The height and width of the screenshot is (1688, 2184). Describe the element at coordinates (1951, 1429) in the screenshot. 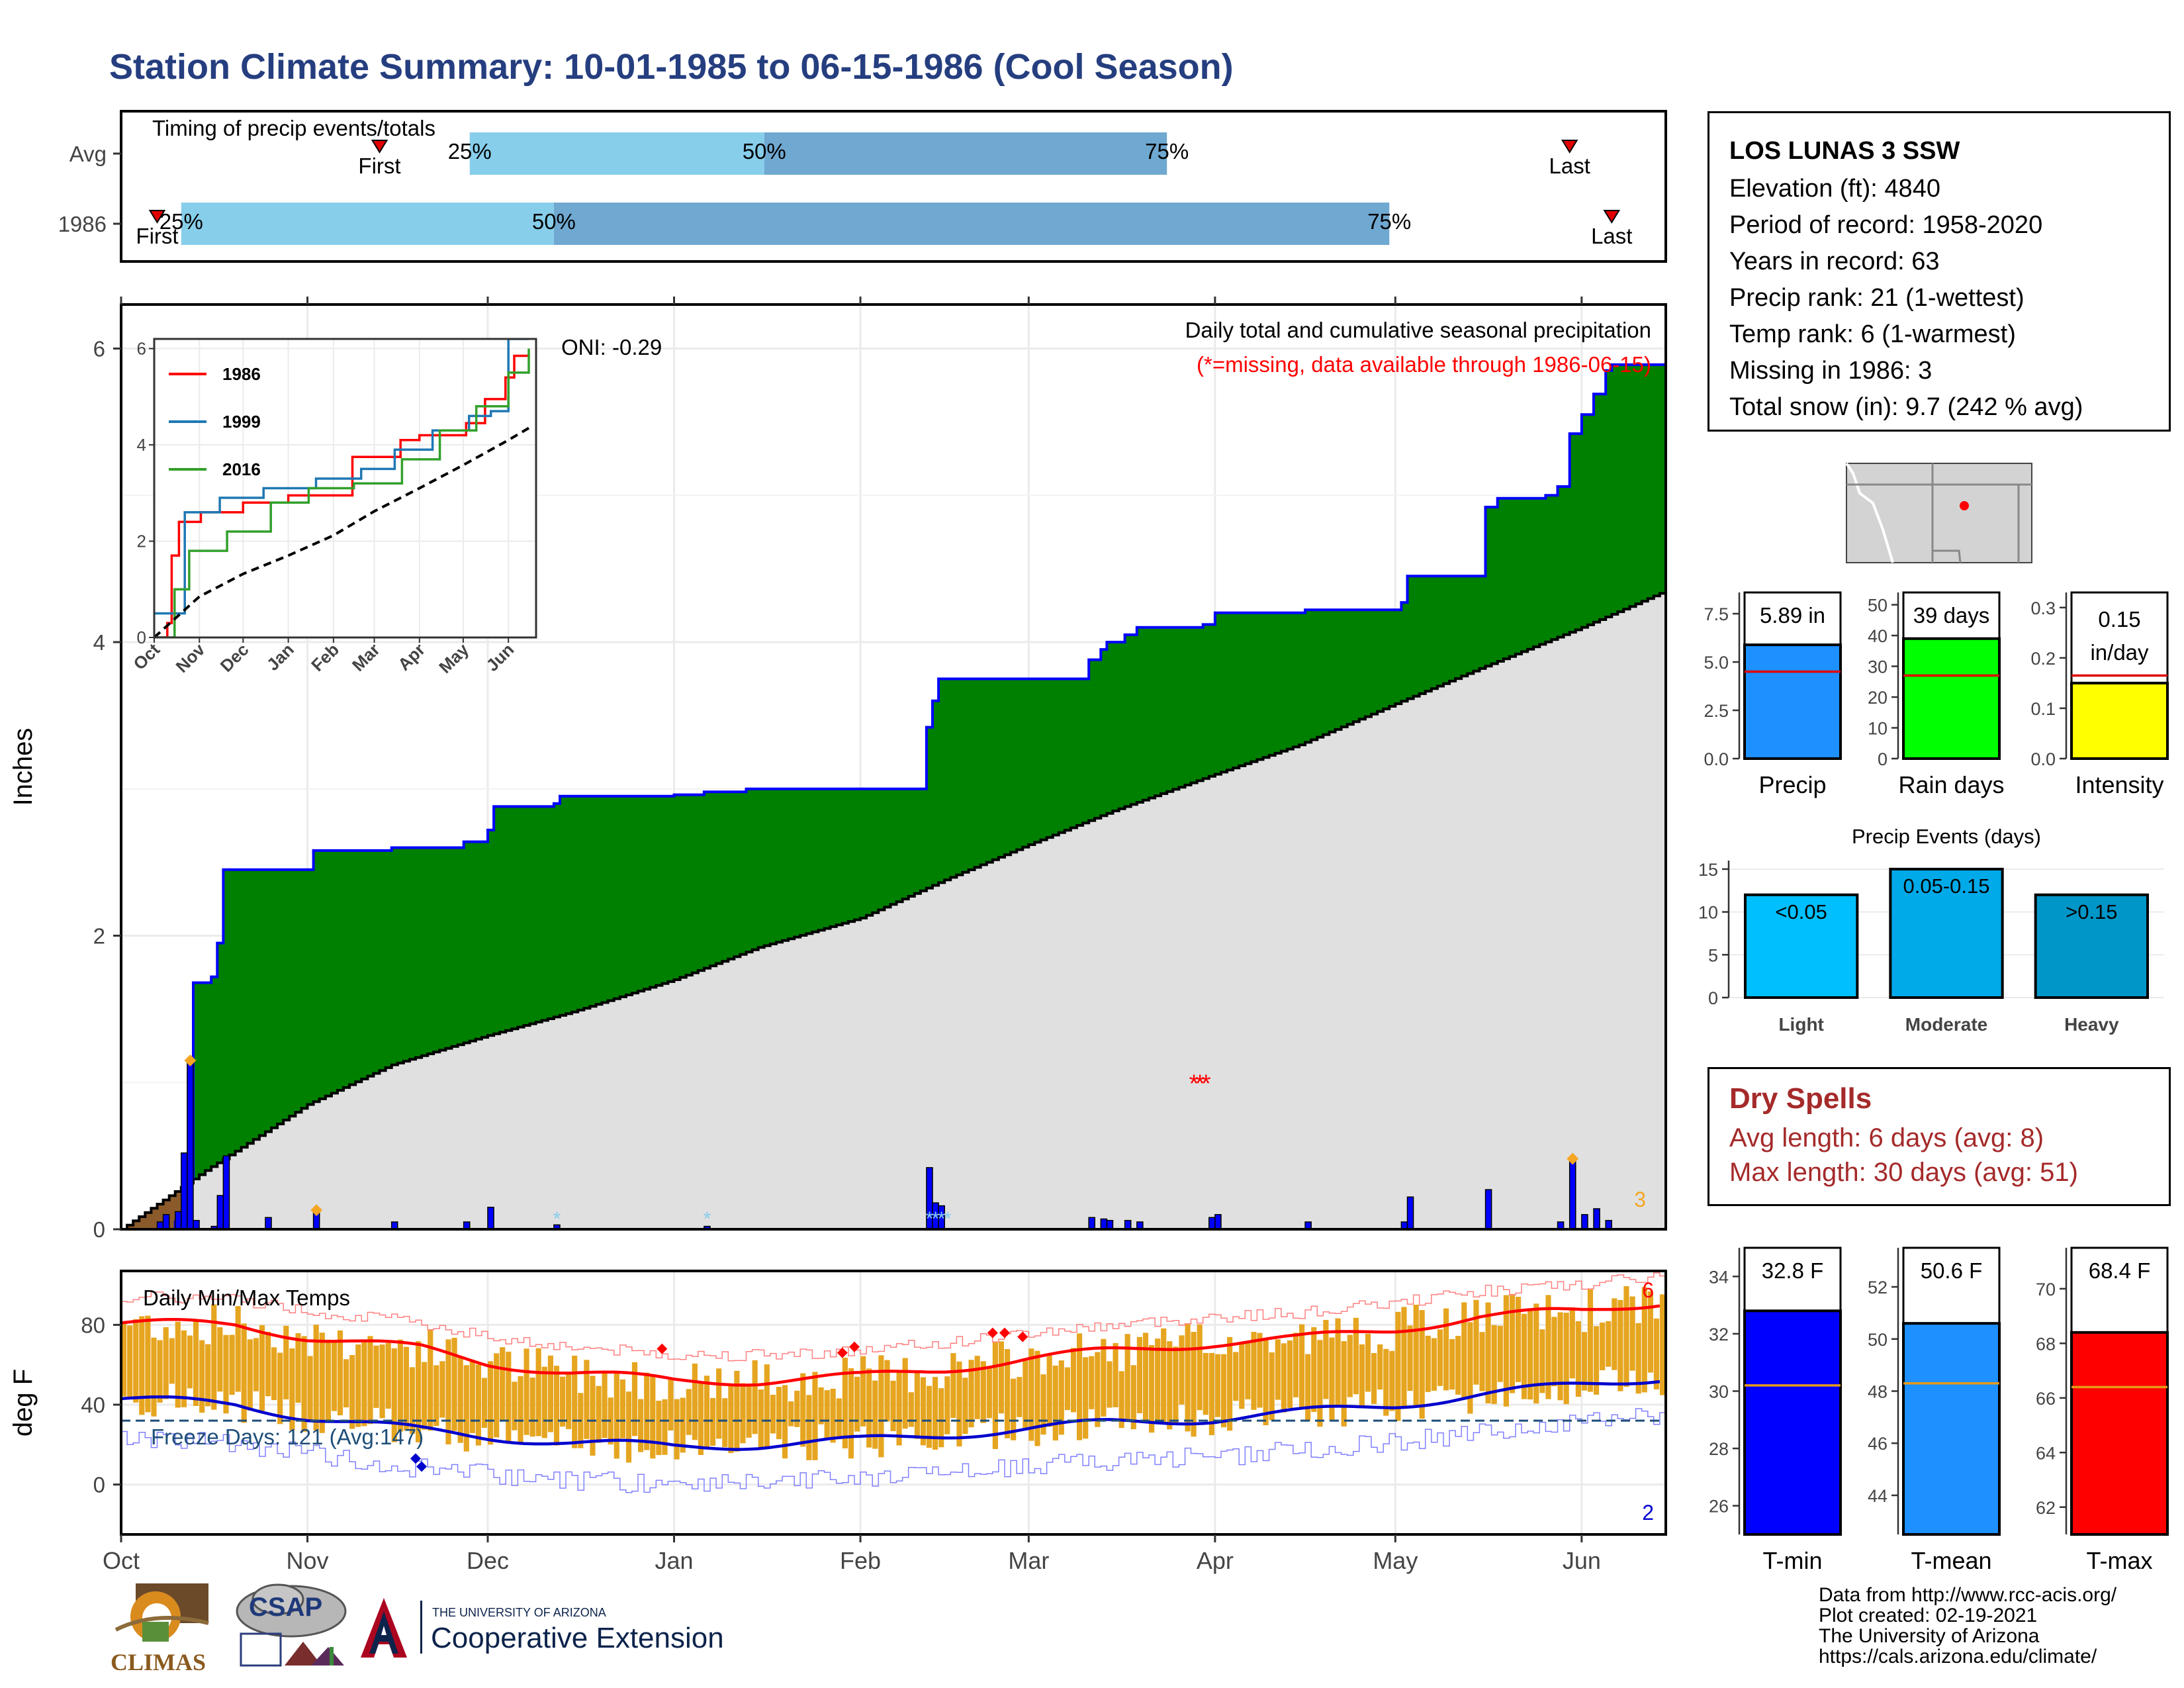

I see `gauge-bar` at that location.